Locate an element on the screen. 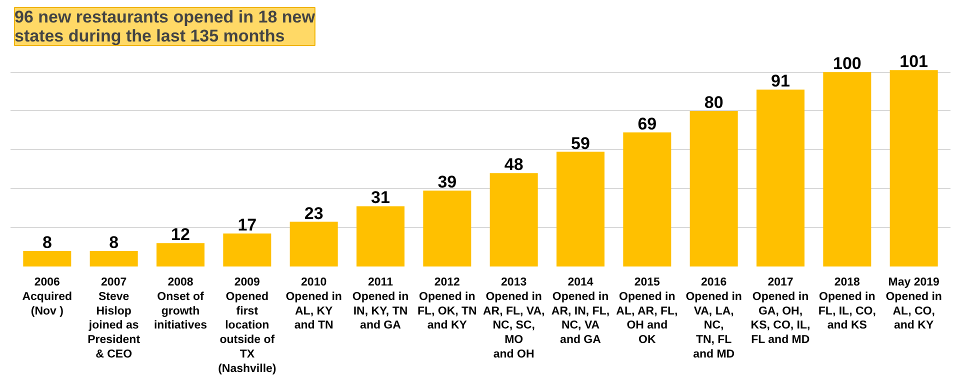  data-label: 100 is located at coordinates (847, 64).